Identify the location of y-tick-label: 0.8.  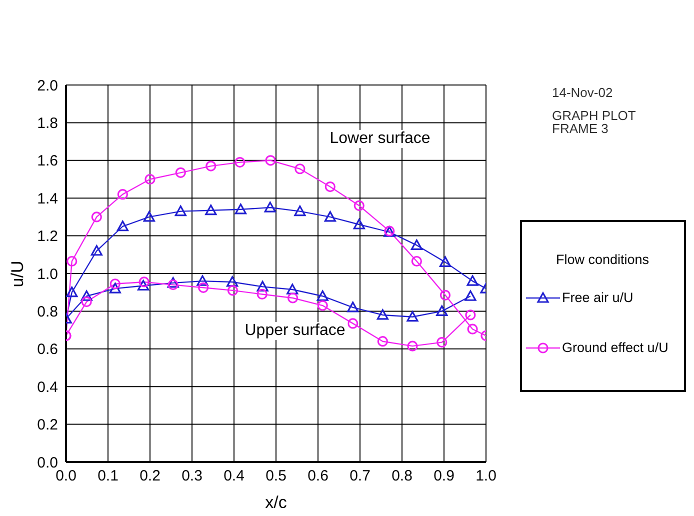
(47, 312).